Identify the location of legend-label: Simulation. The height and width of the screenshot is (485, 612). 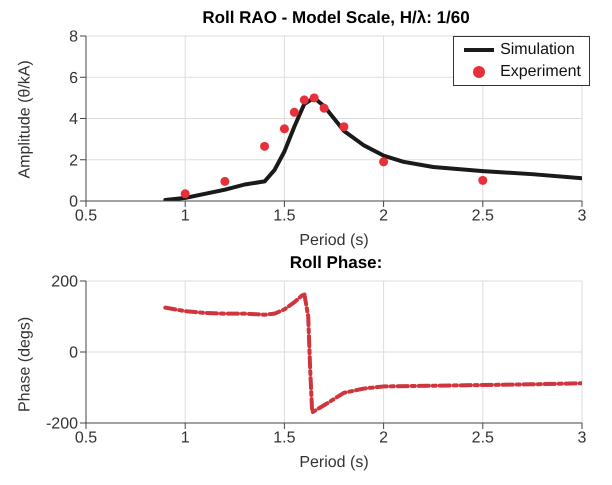
(537, 50).